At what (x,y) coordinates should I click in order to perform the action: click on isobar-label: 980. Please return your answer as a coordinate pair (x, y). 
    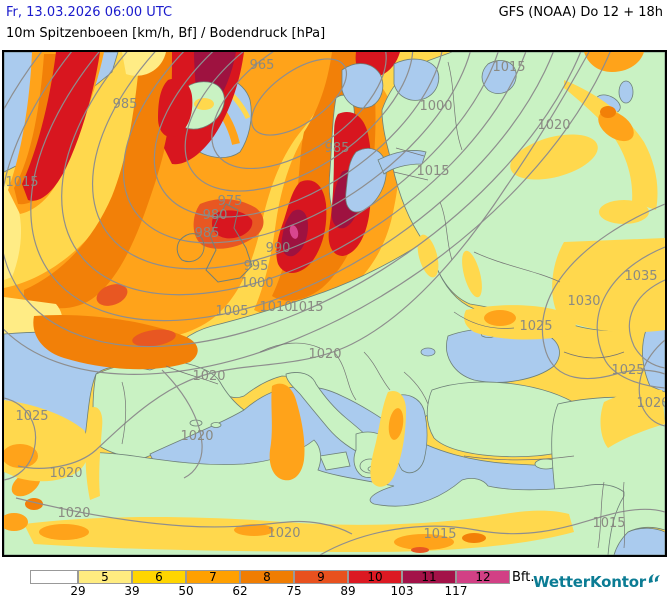
    Looking at the image, I should click on (215, 215).